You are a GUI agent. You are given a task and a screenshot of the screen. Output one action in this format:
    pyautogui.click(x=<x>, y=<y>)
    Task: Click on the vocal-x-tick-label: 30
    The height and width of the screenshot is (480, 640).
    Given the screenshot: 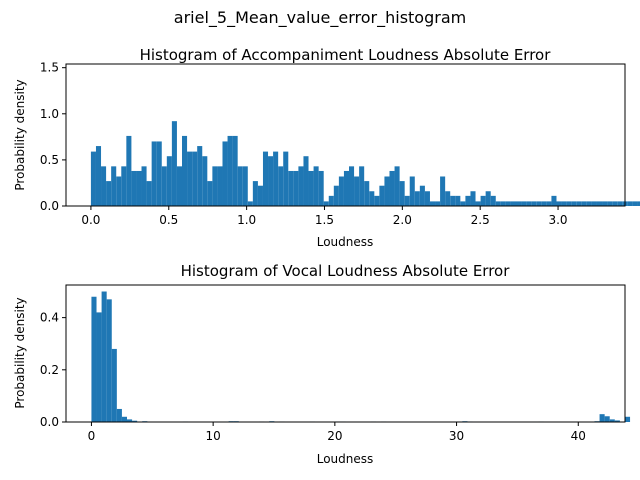 What is the action you would take?
    pyautogui.click(x=456, y=436)
    